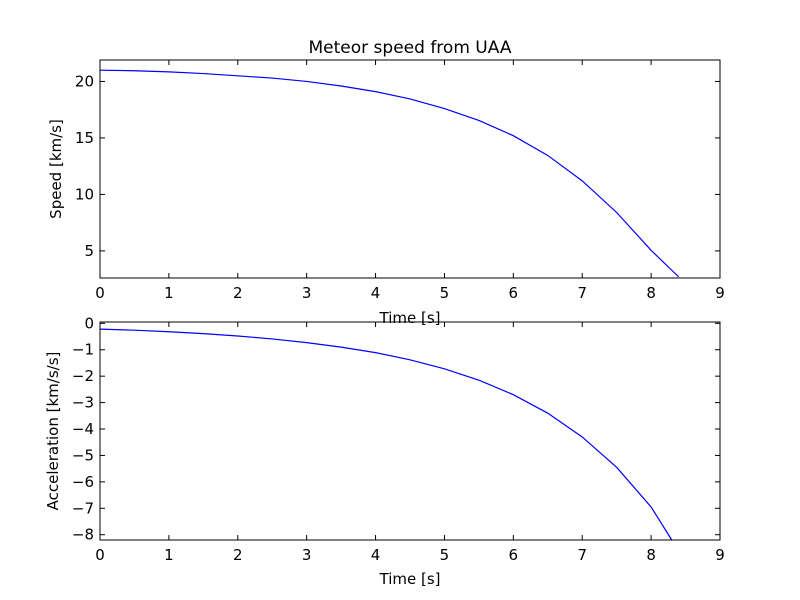 The height and width of the screenshot is (600, 800). What do you see at coordinates (89, 251) in the screenshot?
I see `speed-y-tick-label-0: 5` at bounding box center [89, 251].